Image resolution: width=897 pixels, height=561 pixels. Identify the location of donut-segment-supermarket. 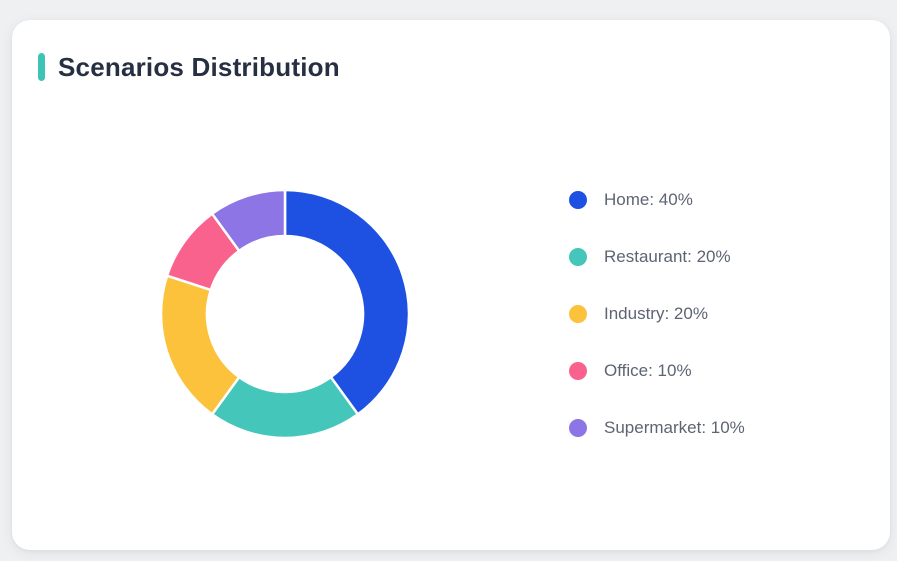
(248, 220).